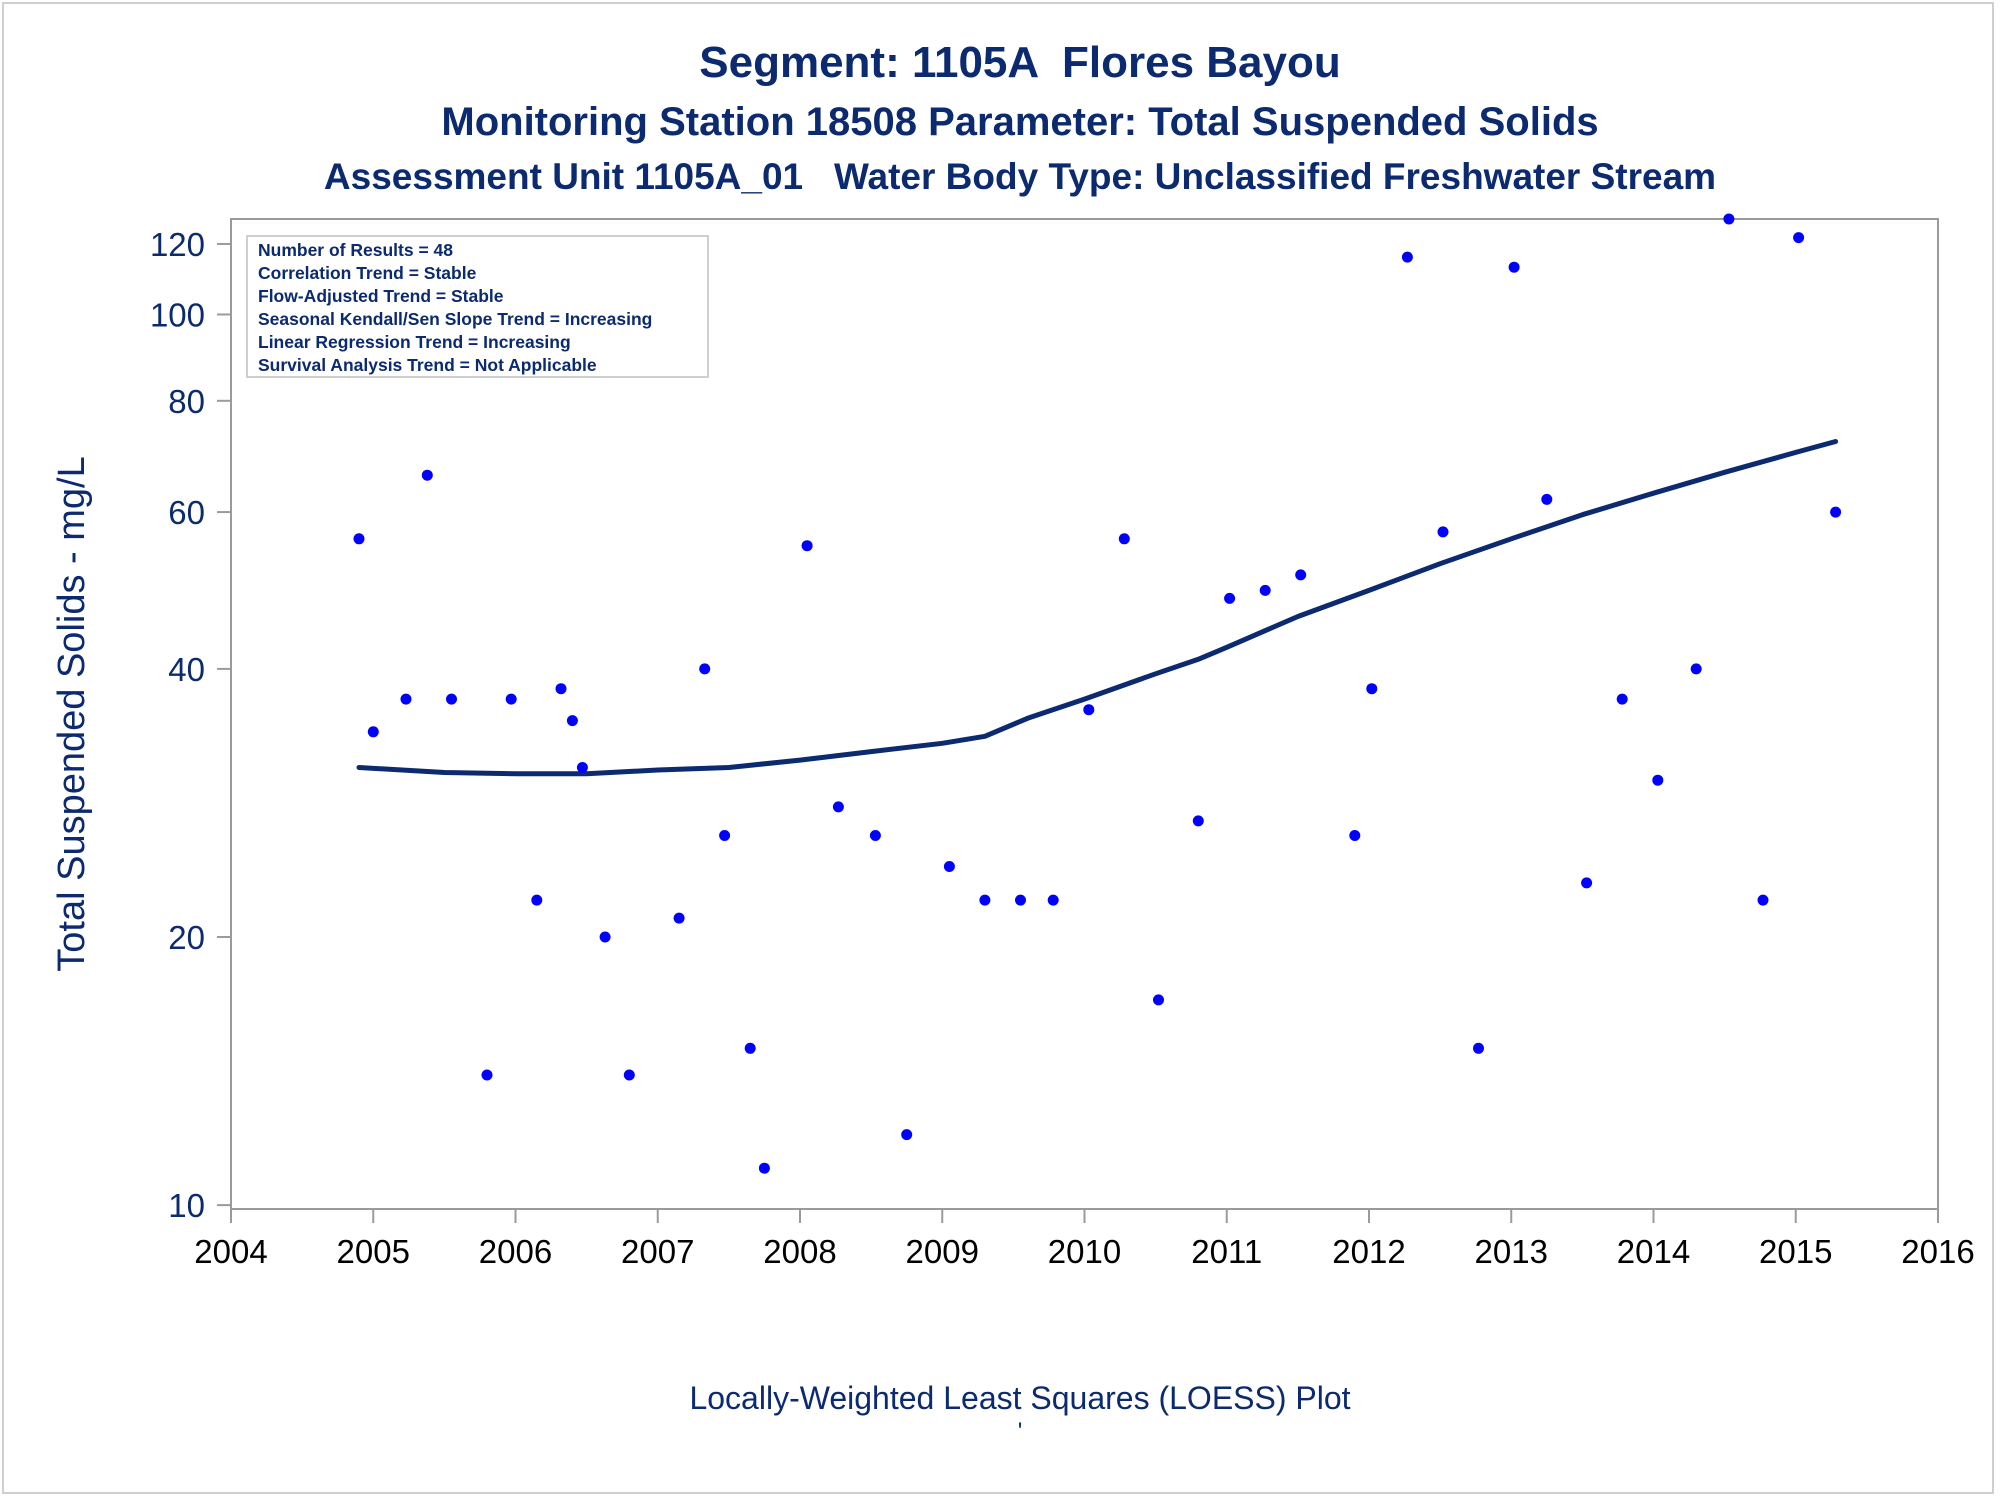 The image size is (2000, 1500). What do you see at coordinates (186, 669) in the screenshot?
I see `y-tick-label: 40` at bounding box center [186, 669].